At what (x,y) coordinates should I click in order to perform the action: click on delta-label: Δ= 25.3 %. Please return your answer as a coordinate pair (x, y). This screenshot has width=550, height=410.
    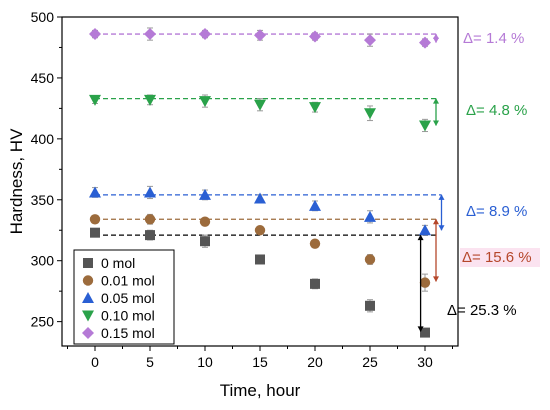
    Looking at the image, I should click on (482, 310).